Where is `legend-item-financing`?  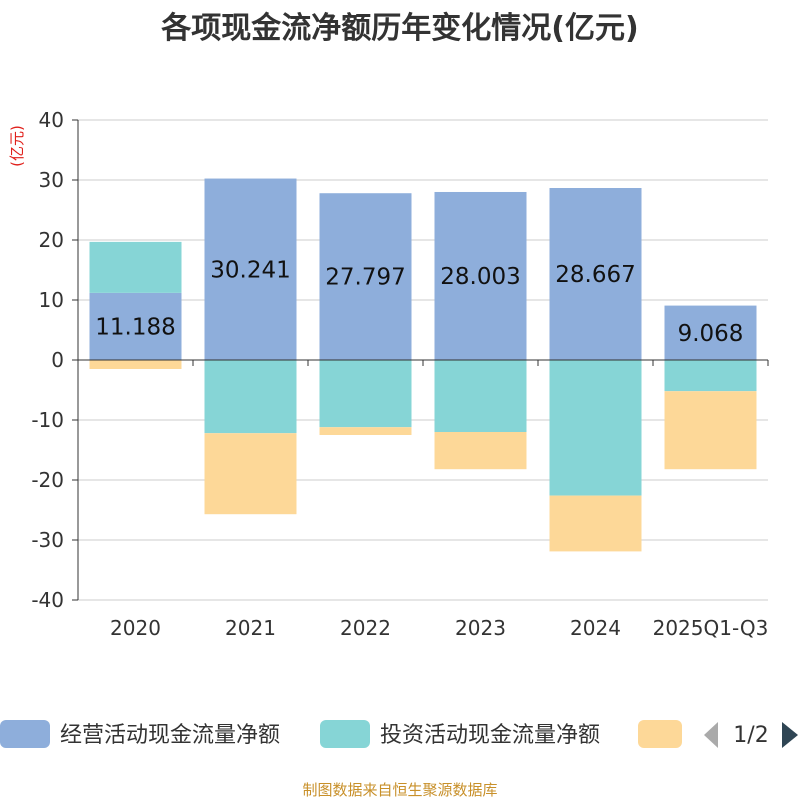 legend-item-financing is located at coordinates (660, 734).